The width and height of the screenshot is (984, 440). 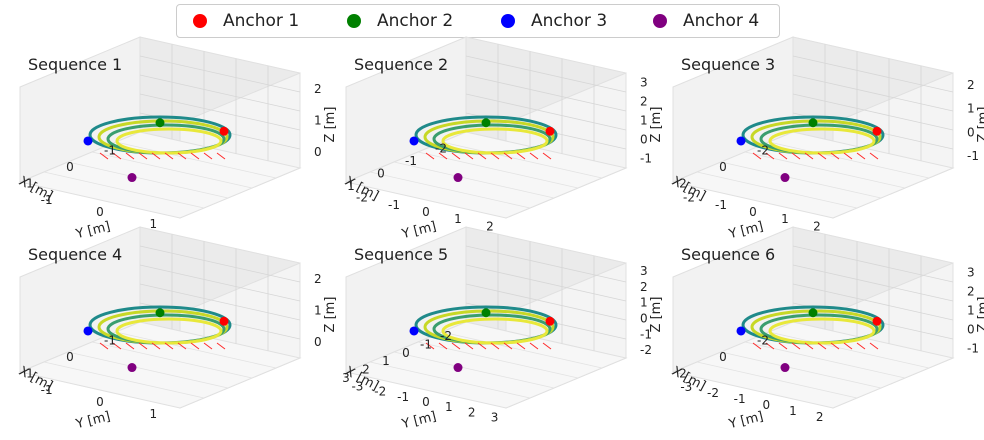 What do you see at coordinates (224, 131) in the screenshot?
I see `anchor-1-marker` at bounding box center [224, 131].